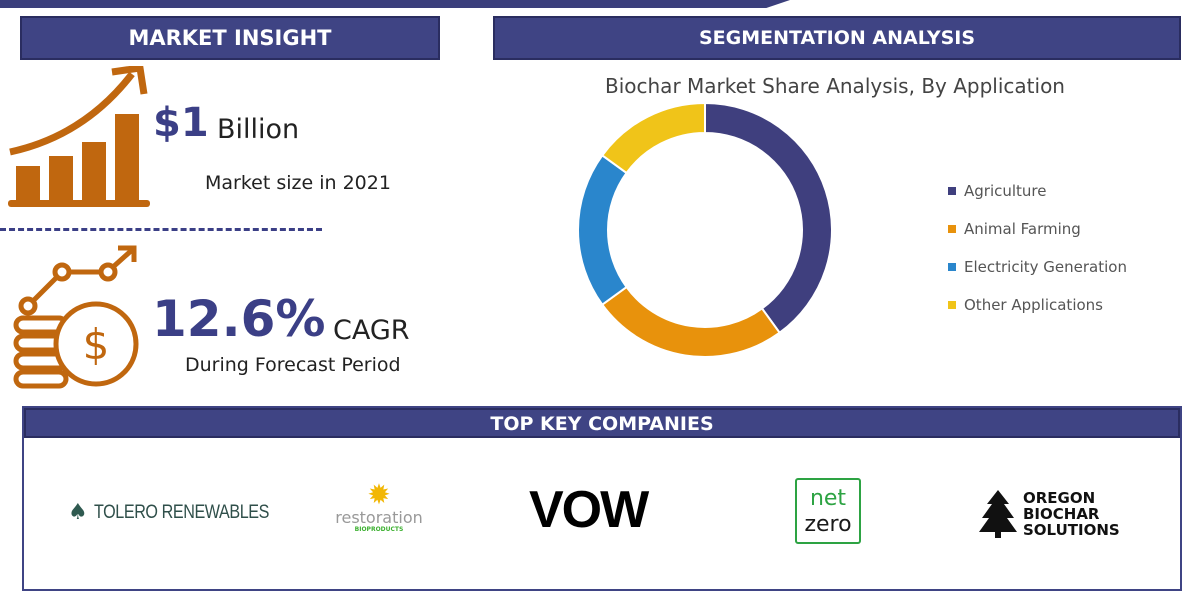 Image resolution: width=1200 pixels, height=600 pixels. Describe the element at coordinates (1022, 229) in the screenshot. I see `legend-label: Animal Farming` at that location.